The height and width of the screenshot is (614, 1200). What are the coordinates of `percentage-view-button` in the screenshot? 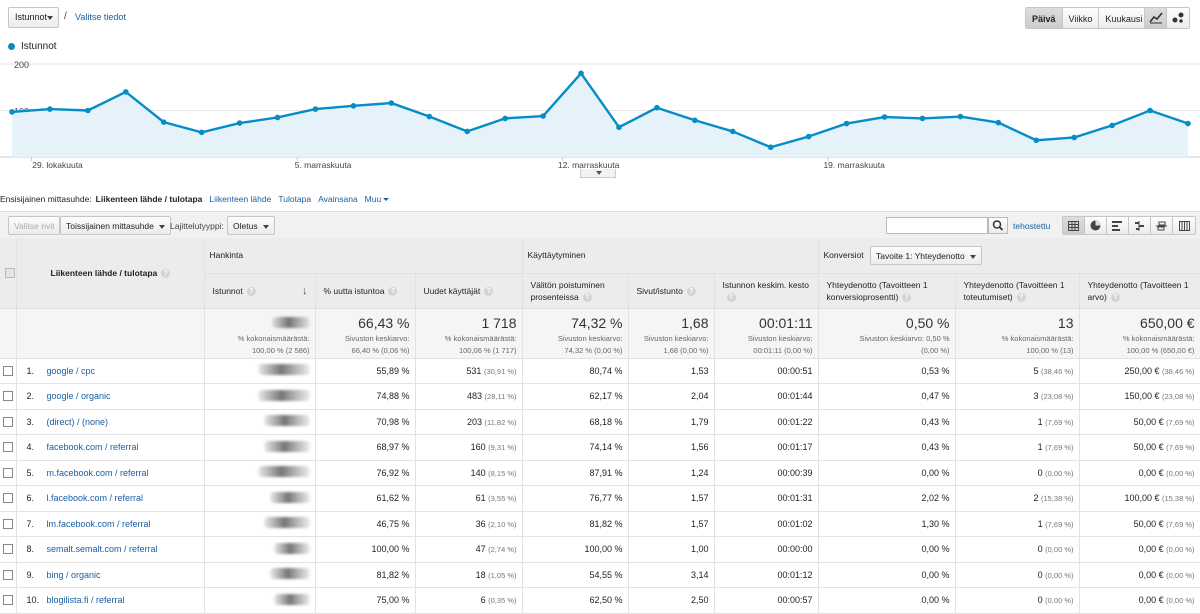 It's located at (1096, 225).